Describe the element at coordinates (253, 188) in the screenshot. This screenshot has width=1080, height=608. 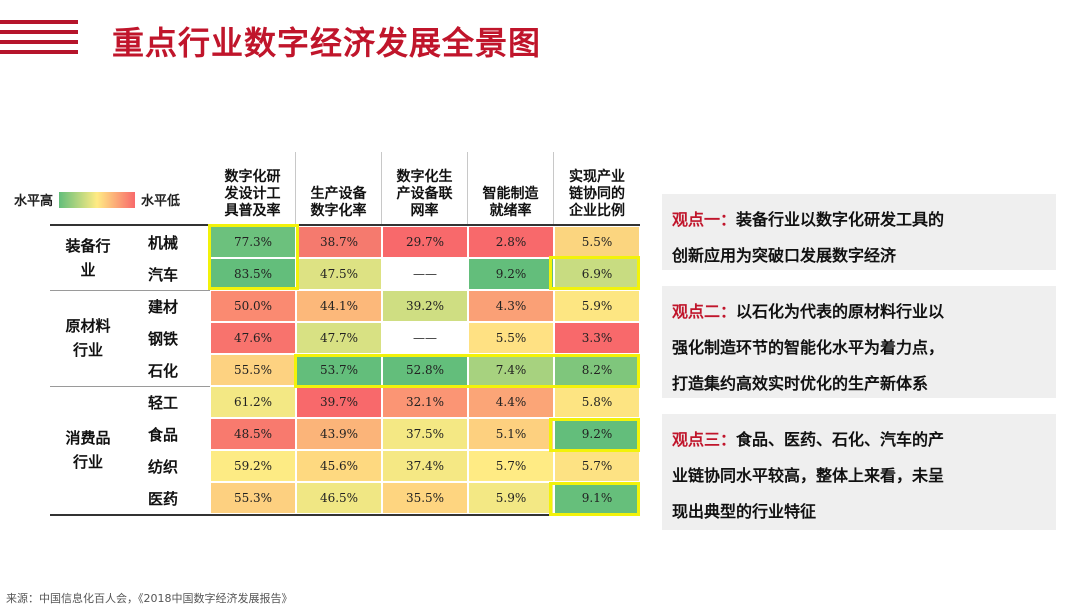
I see `column-header-1: 数字化研 发设计工 具普及率` at that location.